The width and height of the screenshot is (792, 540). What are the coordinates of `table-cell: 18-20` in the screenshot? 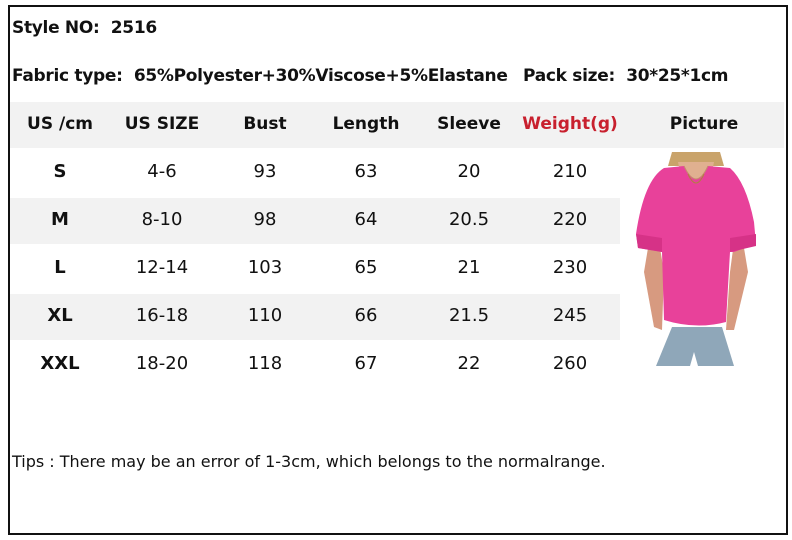 It's located at (162, 363).